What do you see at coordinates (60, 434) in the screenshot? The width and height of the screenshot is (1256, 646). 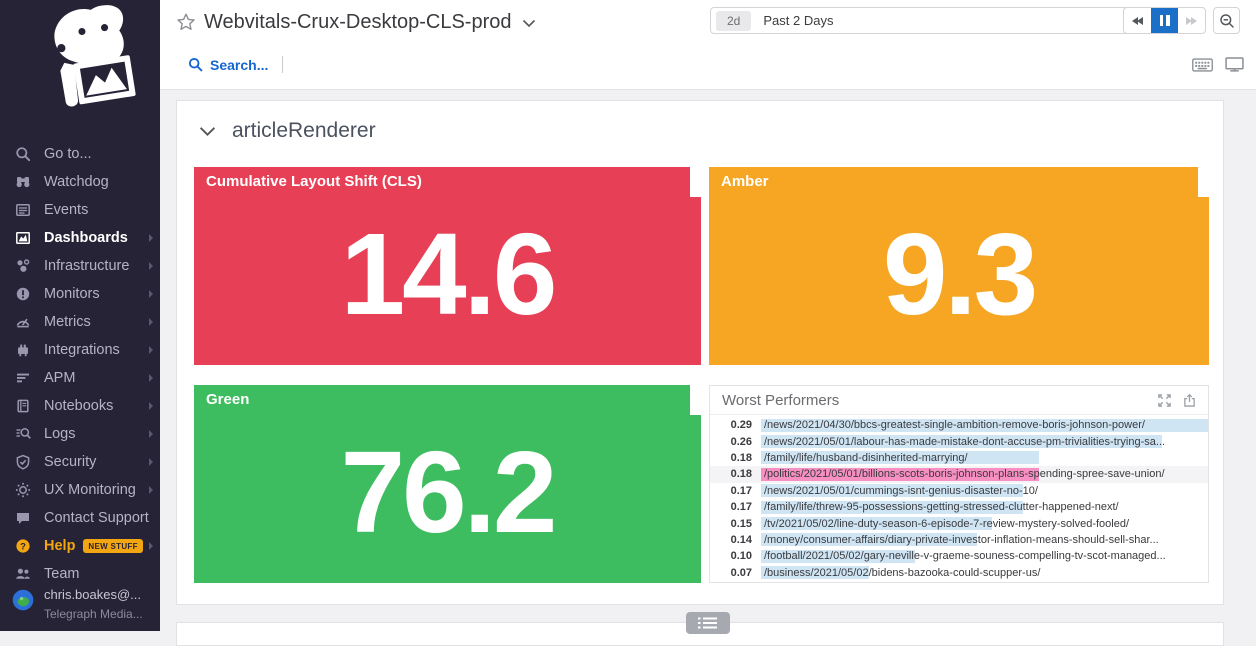 I see `sidebar-item-label: Logs` at bounding box center [60, 434].